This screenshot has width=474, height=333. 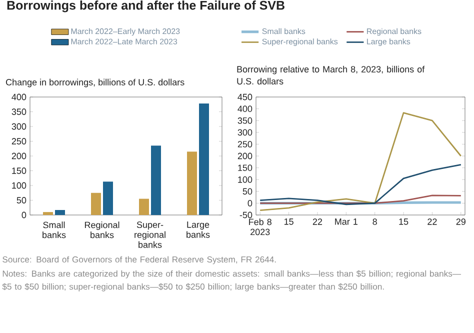 What do you see at coordinates (394, 32) in the screenshot?
I see `legend-label: Regional banks` at bounding box center [394, 32].